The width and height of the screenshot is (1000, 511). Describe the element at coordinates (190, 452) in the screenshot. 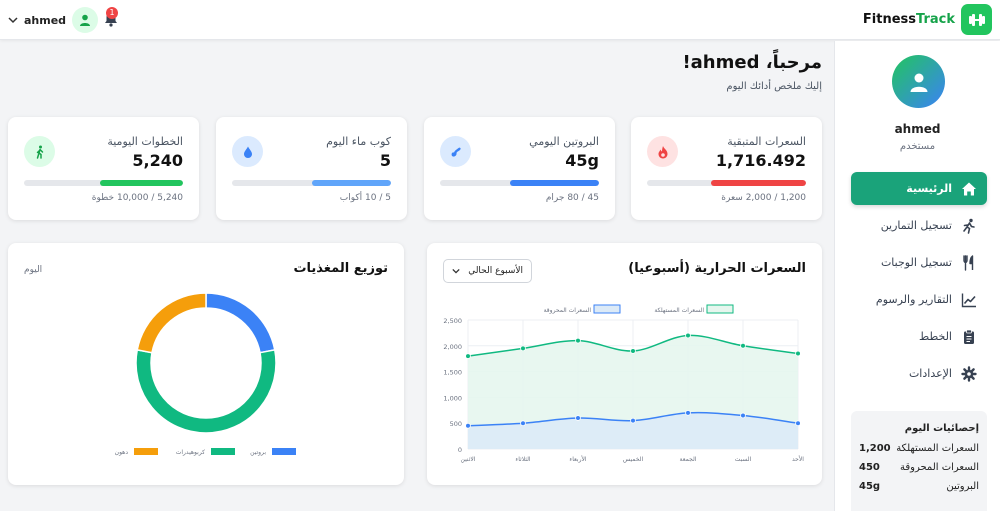

I see `legend-label: كربوهيدرات` at that location.